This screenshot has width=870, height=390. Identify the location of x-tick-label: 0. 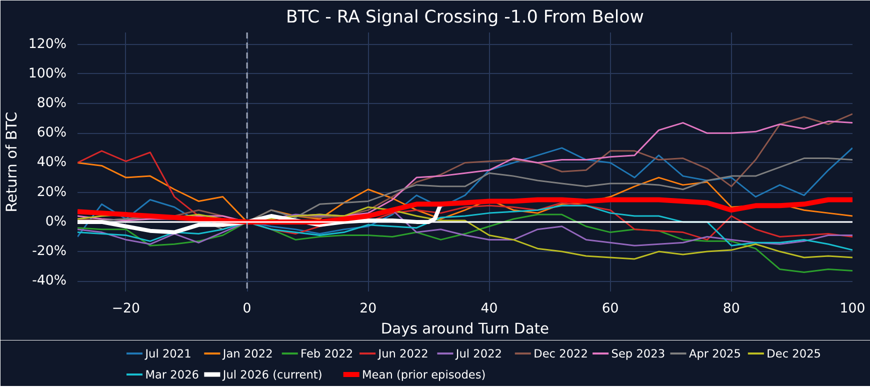
(247, 309).